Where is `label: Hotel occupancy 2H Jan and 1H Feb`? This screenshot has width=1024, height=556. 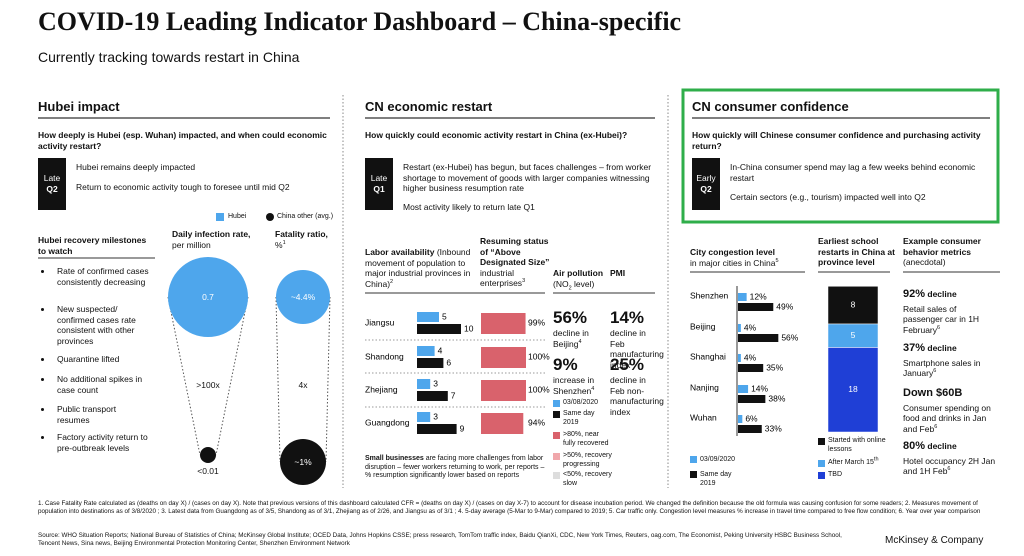
label: Hotel occupancy 2H Jan and 1H Feb is located at coordinates (949, 466).